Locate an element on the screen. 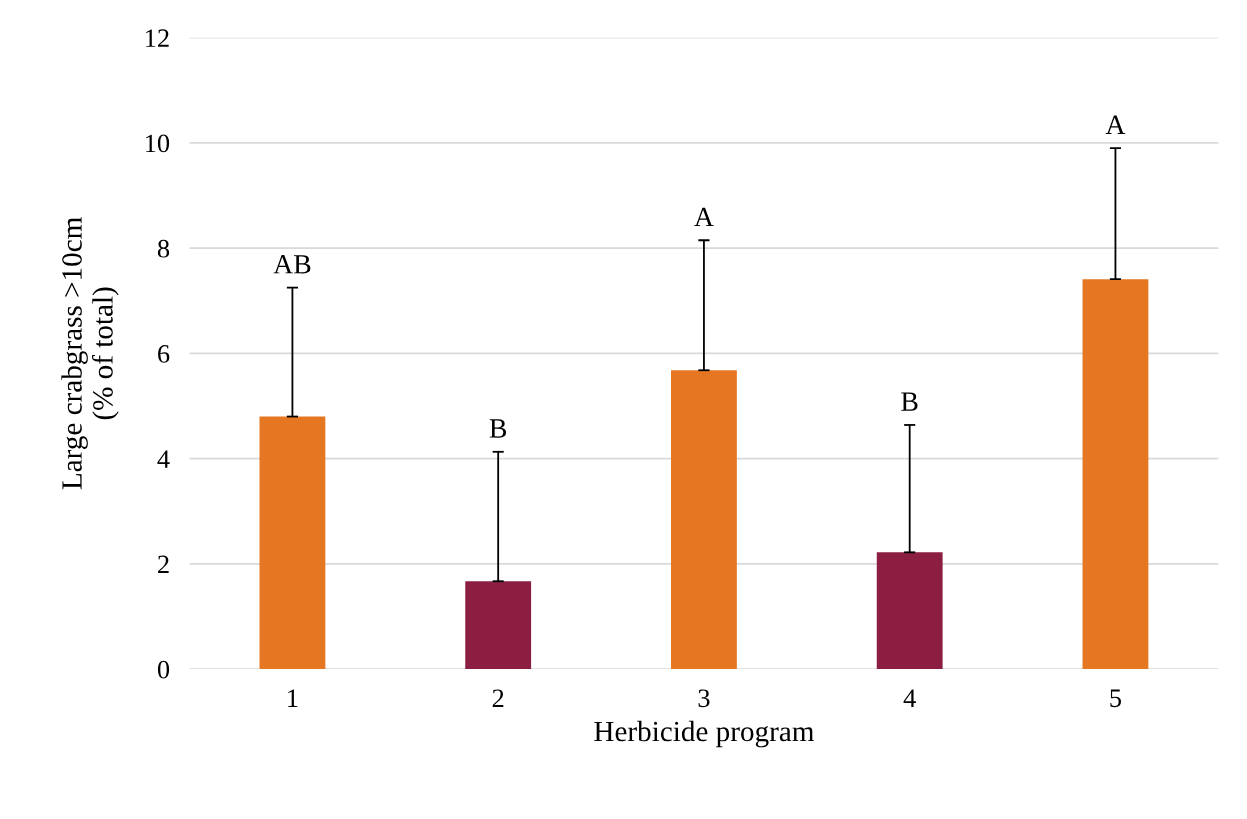  y-tick-label: 10 is located at coordinates (158, 143).